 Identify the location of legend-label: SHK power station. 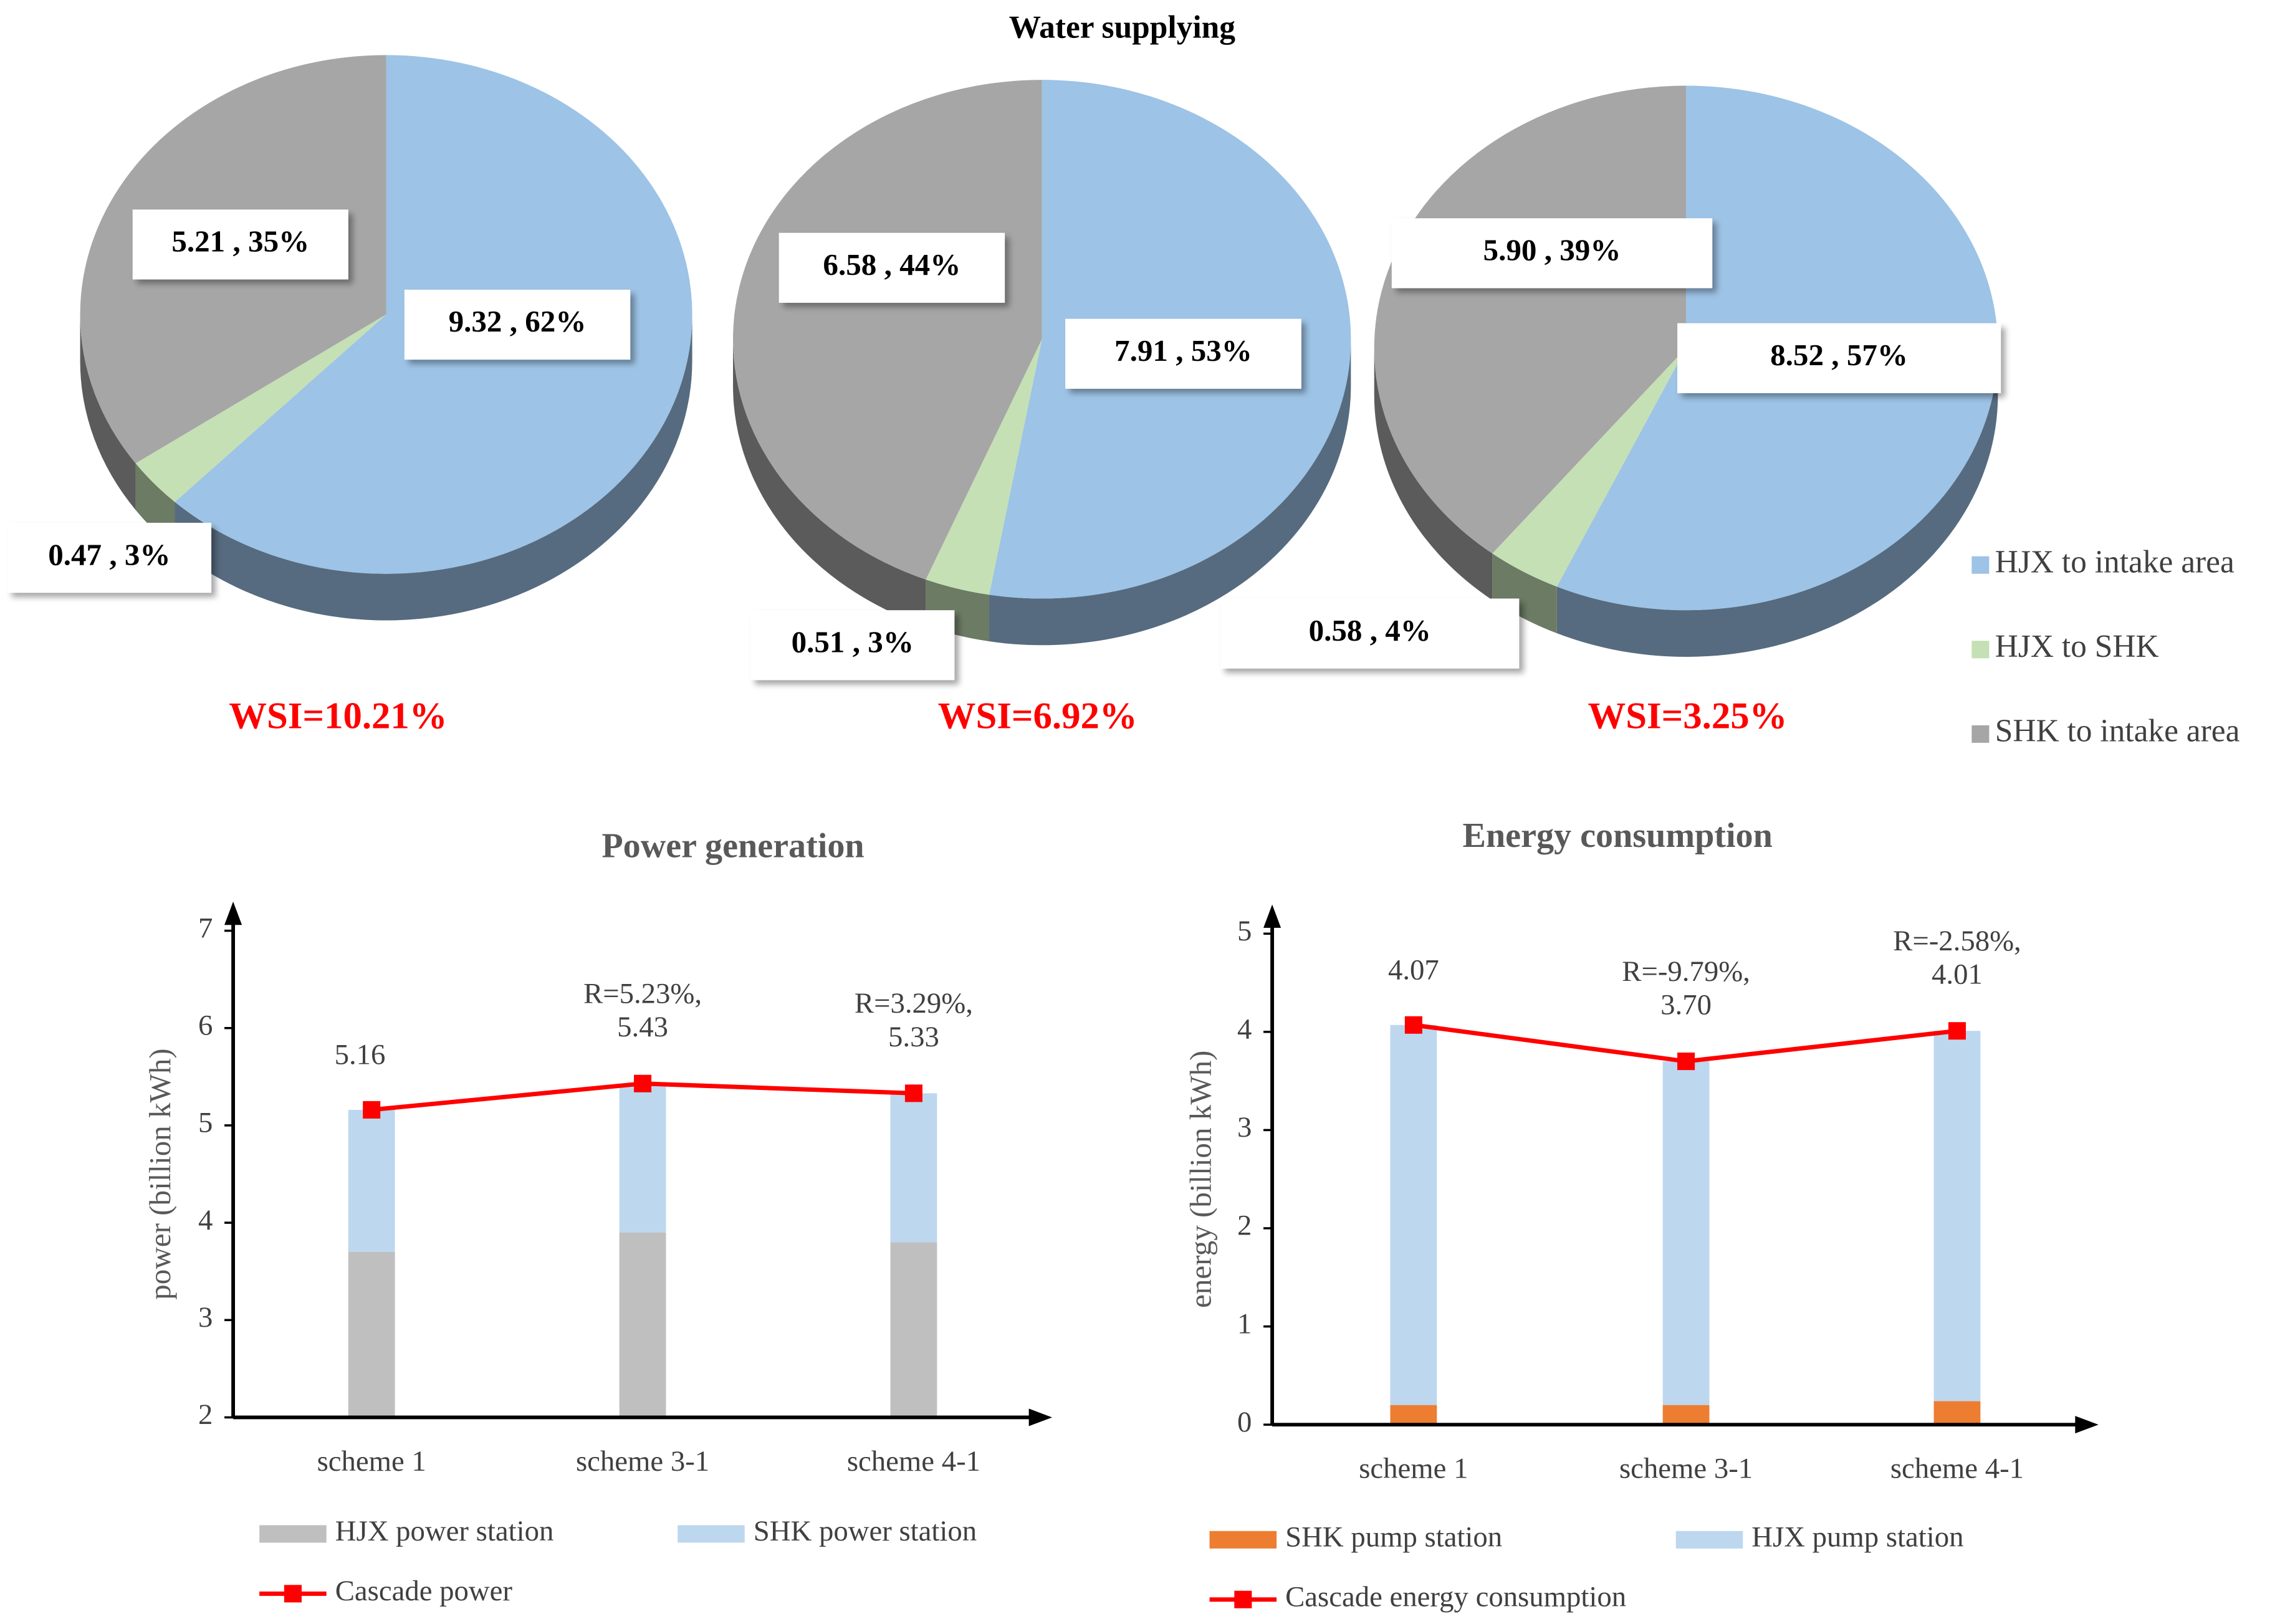
(865, 1531).